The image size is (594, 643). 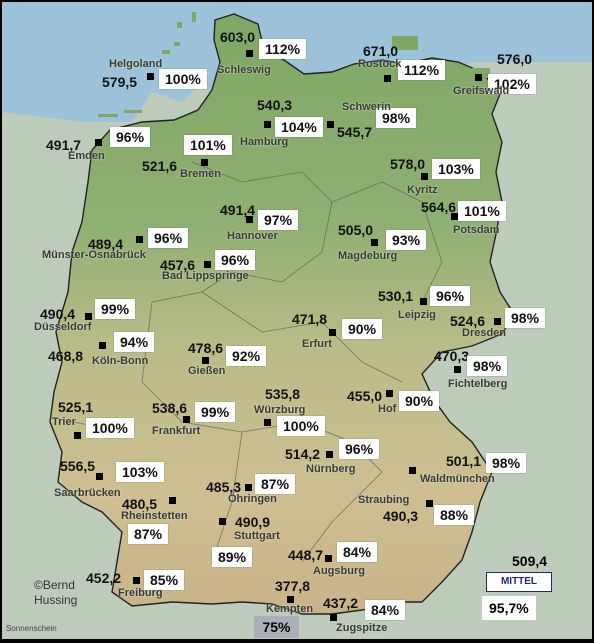 What do you see at coordinates (384, 500) in the screenshot?
I see `station-name: Straubing` at bounding box center [384, 500].